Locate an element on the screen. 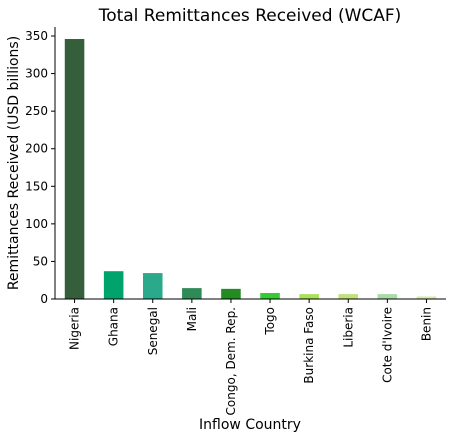  y-tick-label: 0 is located at coordinates (44, 299).